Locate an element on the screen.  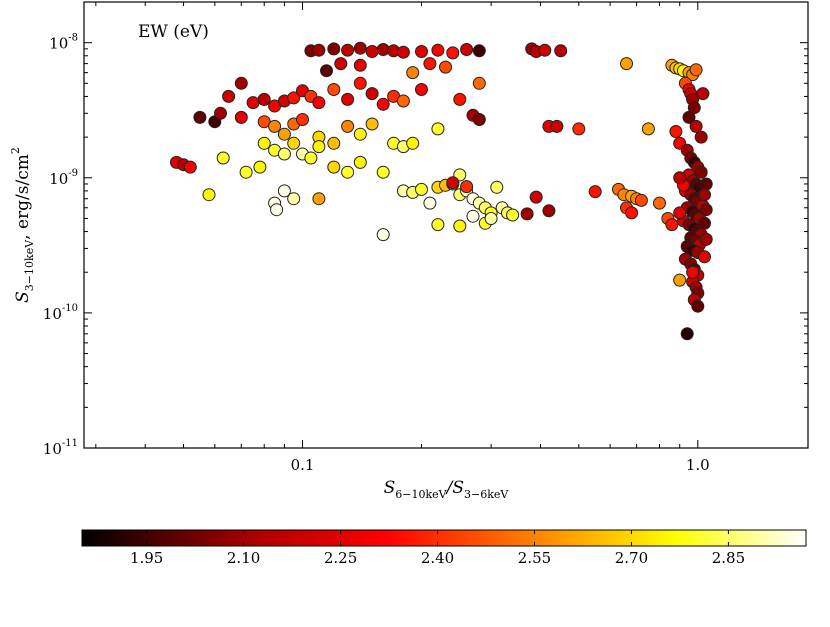
colorbar-tick-label: 2.70 is located at coordinates (631, 558).